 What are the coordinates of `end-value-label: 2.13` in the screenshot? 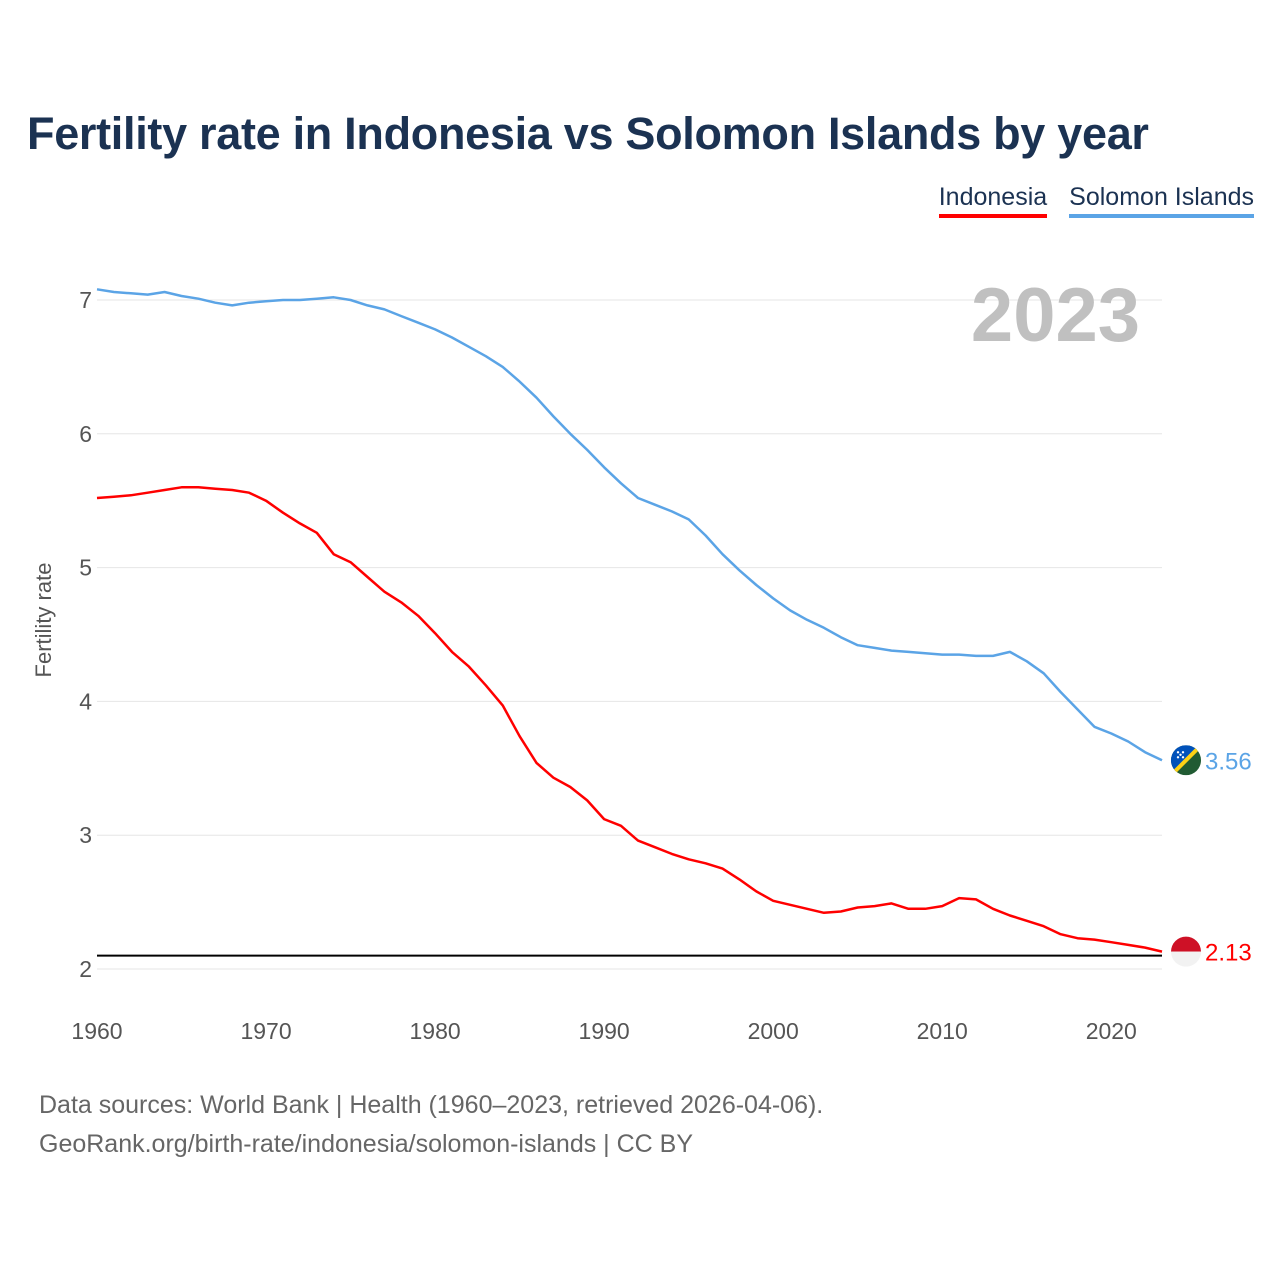 It's located at (1228, 953).